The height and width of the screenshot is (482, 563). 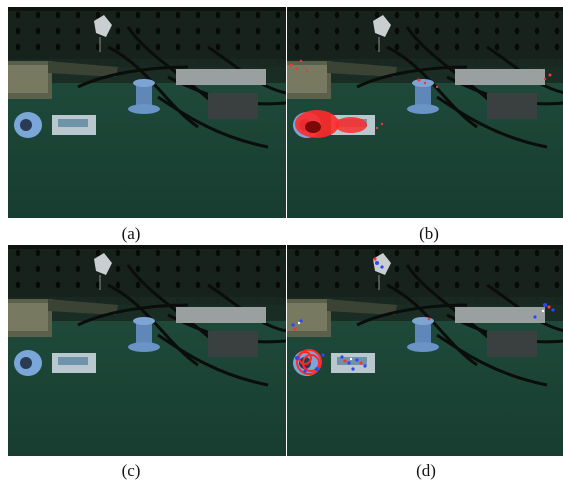 What do you see at coordinates (131, 233) in the screenshot?
I see `caption-a: (a)` at bounding box center [131, 233].